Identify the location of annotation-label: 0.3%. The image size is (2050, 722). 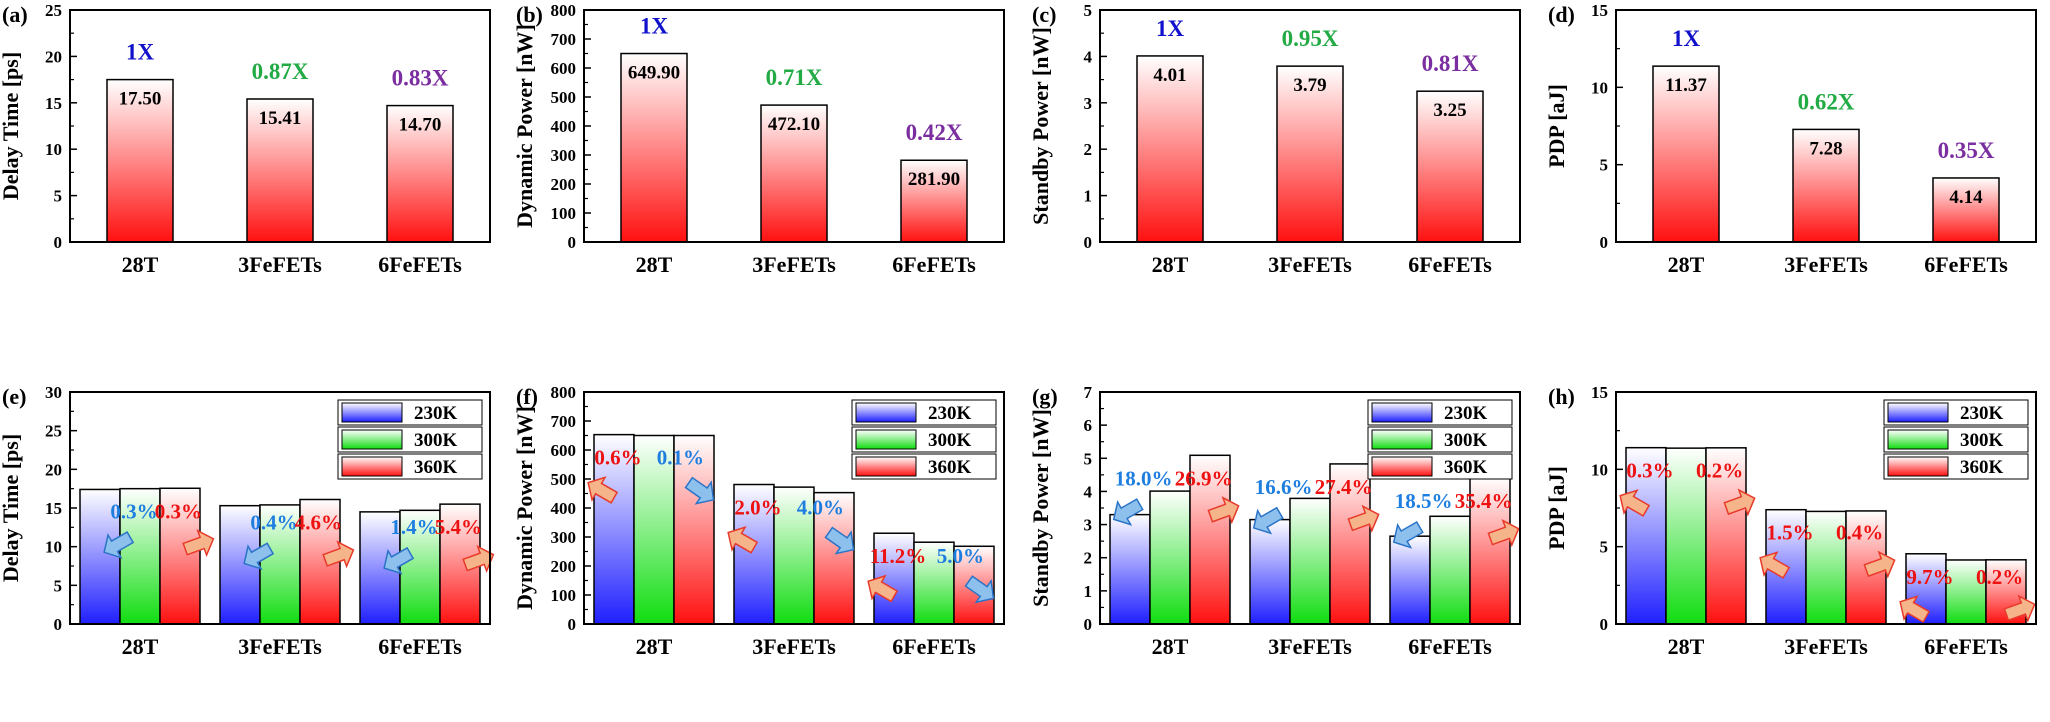
(178, 511).